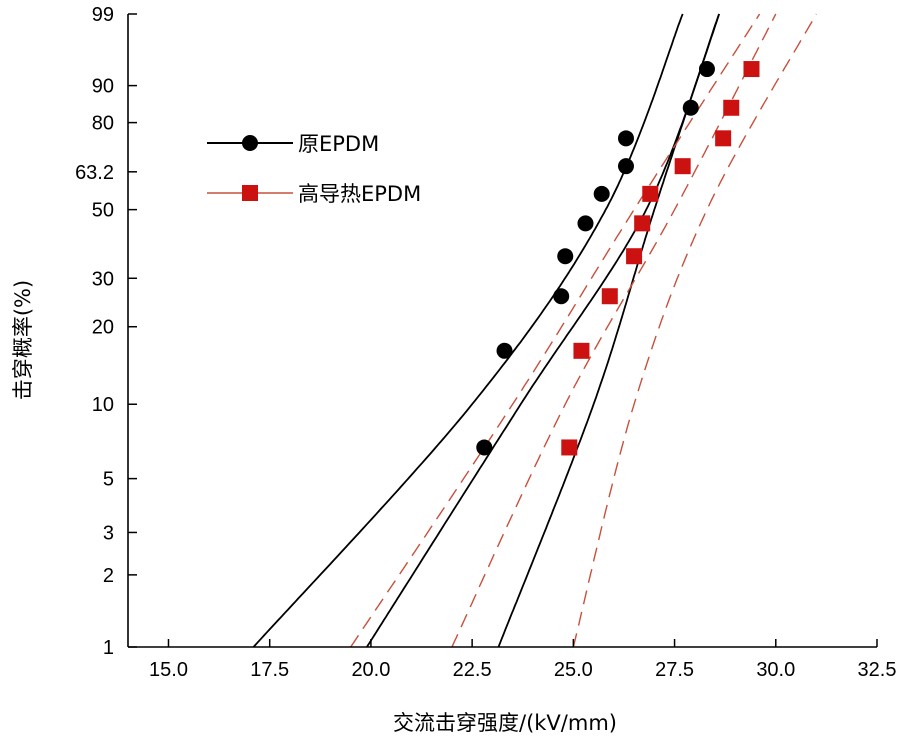  I want to click on legend: 原EPDM 高导热EPDM, so click(314, 169).